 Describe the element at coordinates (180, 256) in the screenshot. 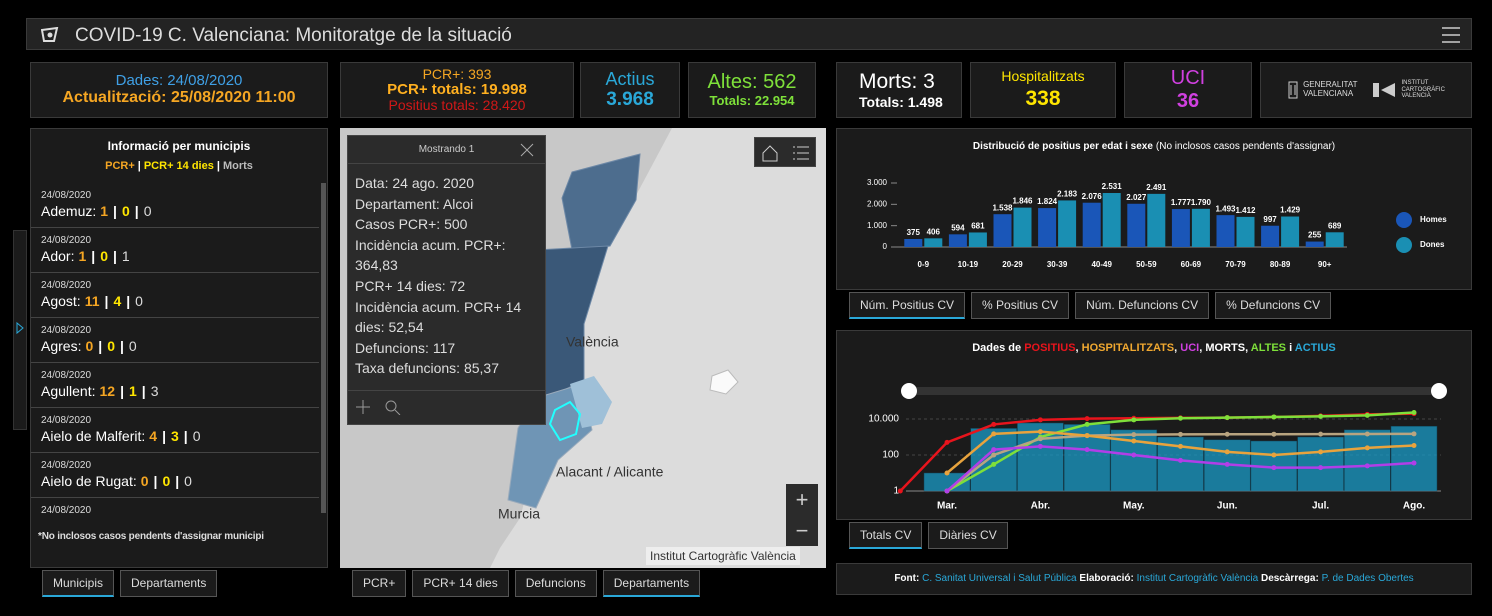

I see `row-values: Ador: 1 | 0 | 1` at that location.